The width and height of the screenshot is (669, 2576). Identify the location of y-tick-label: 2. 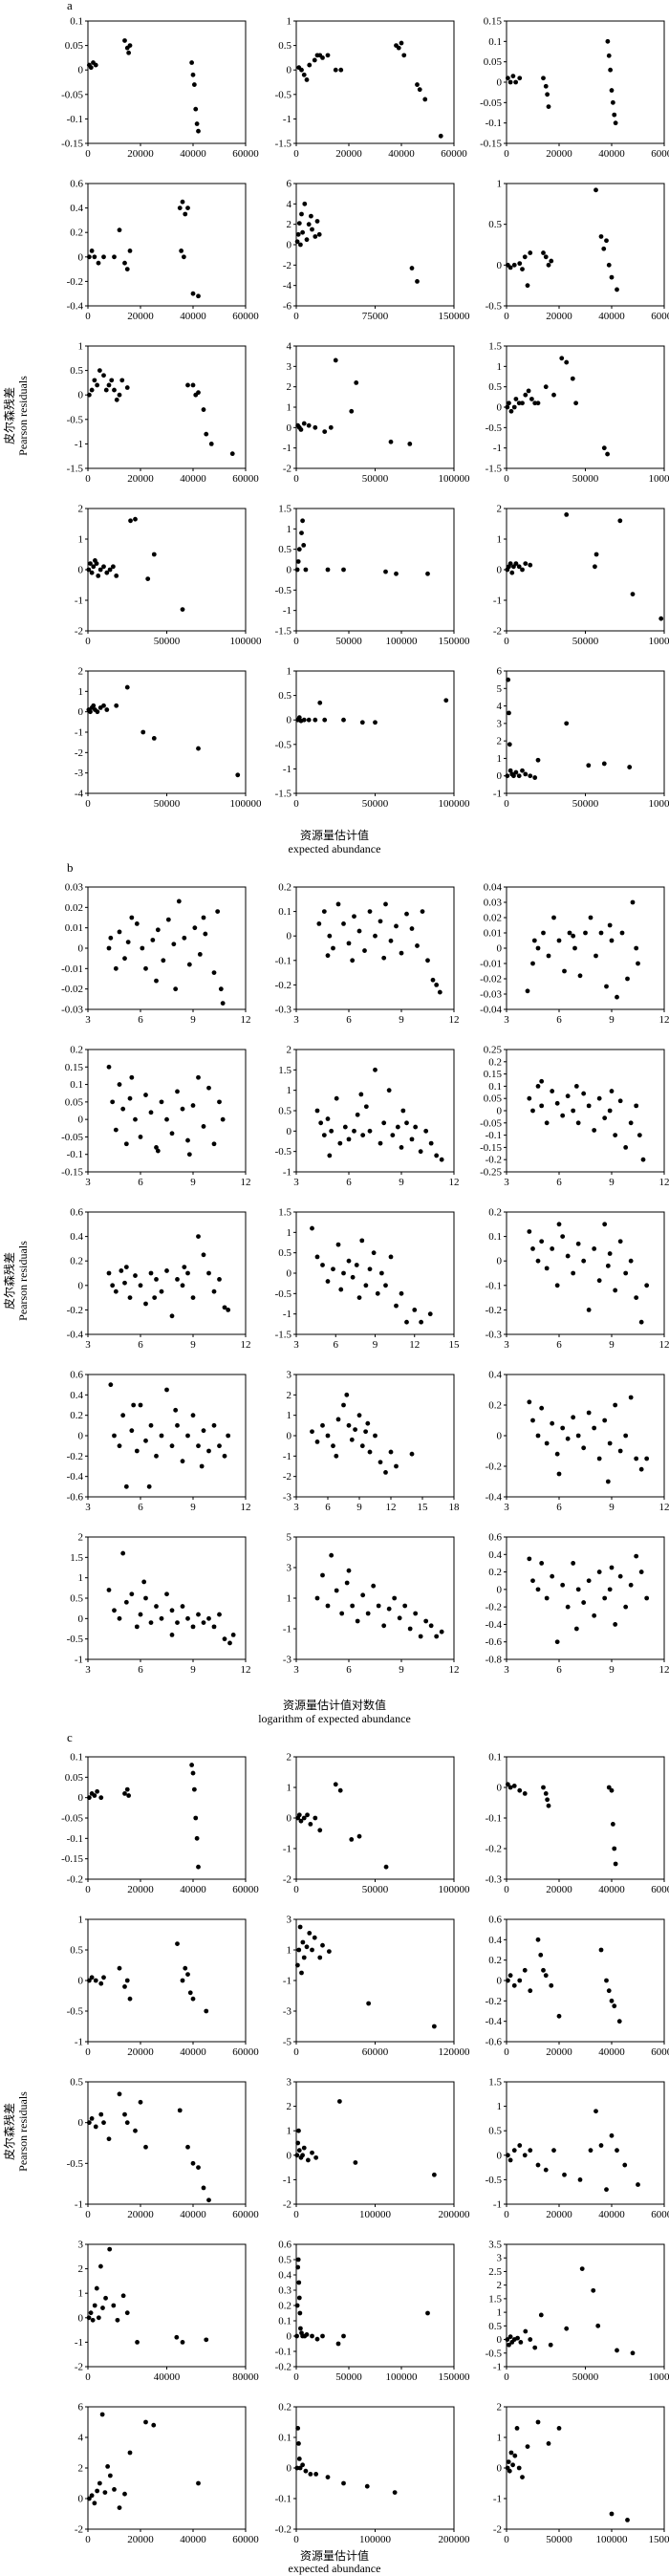
(500, 510).